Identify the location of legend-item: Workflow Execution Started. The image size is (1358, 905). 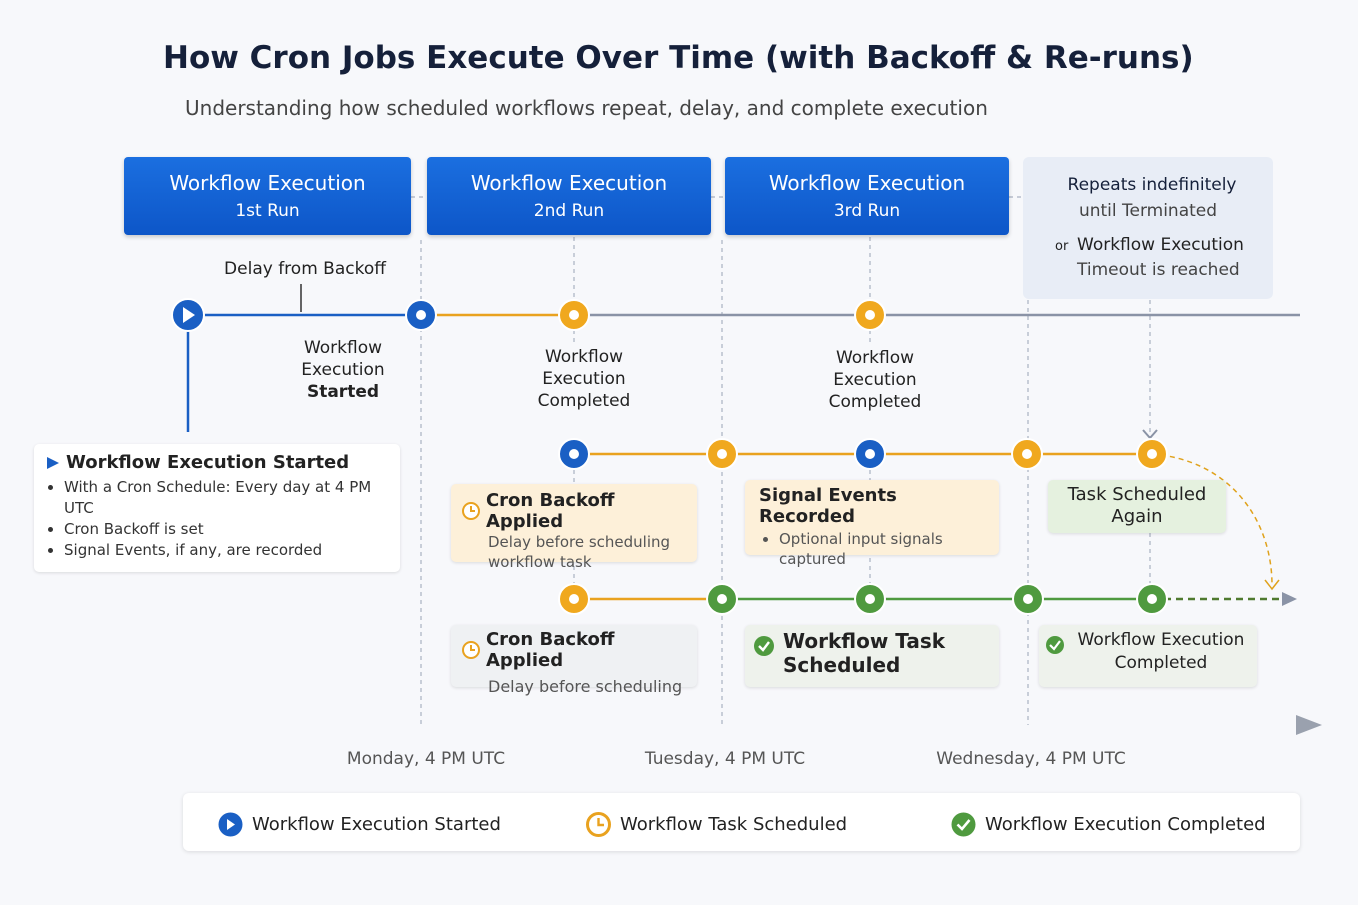
(359, 824).